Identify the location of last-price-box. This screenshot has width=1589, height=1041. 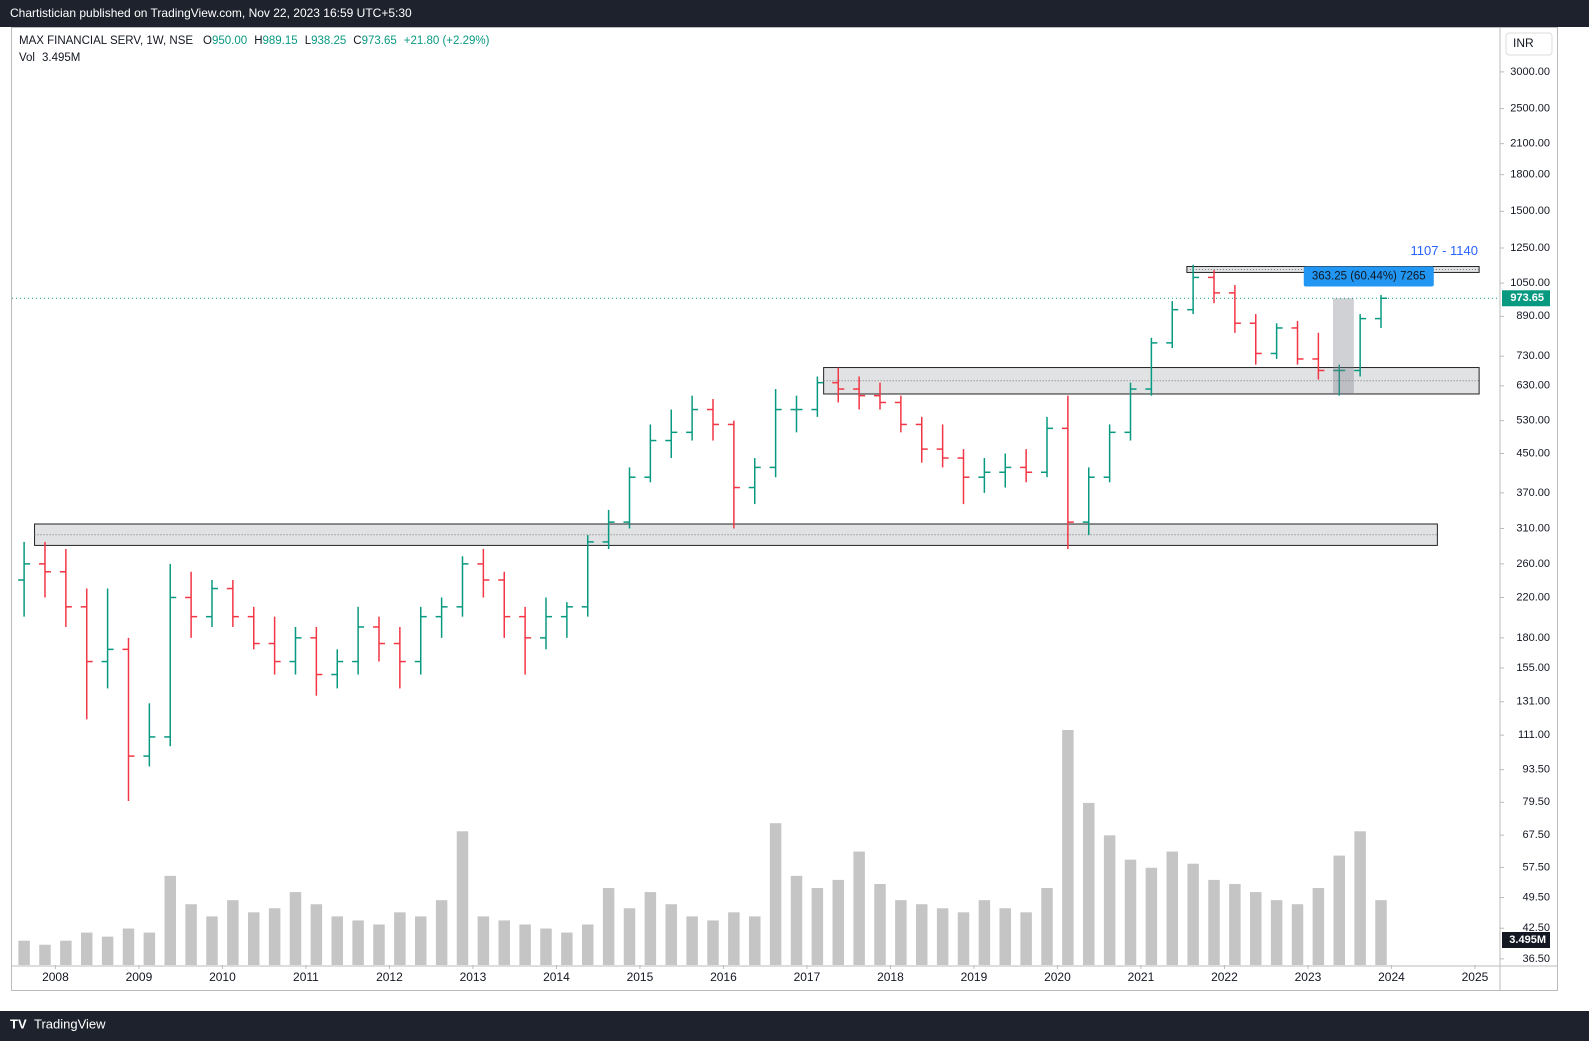
(1526, 298).